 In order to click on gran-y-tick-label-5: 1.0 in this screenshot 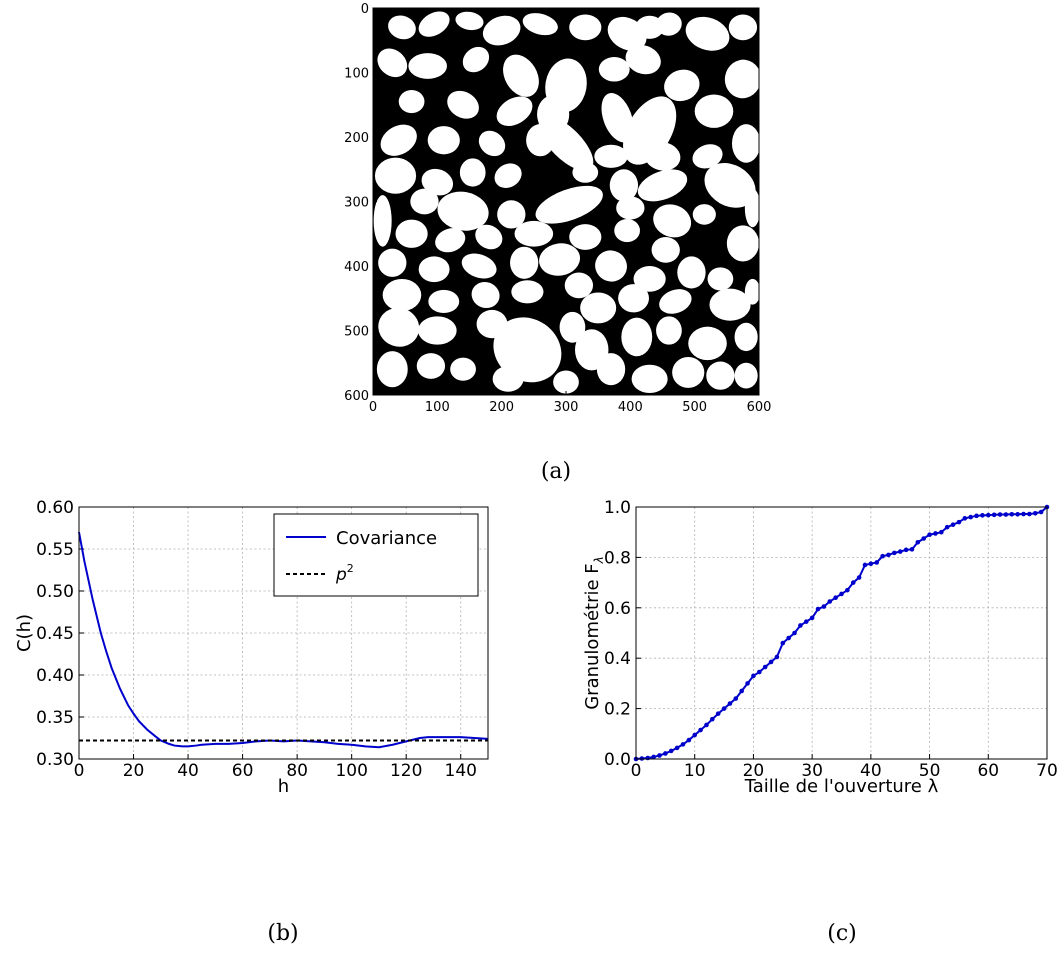, I will do `click(617, 508)`.